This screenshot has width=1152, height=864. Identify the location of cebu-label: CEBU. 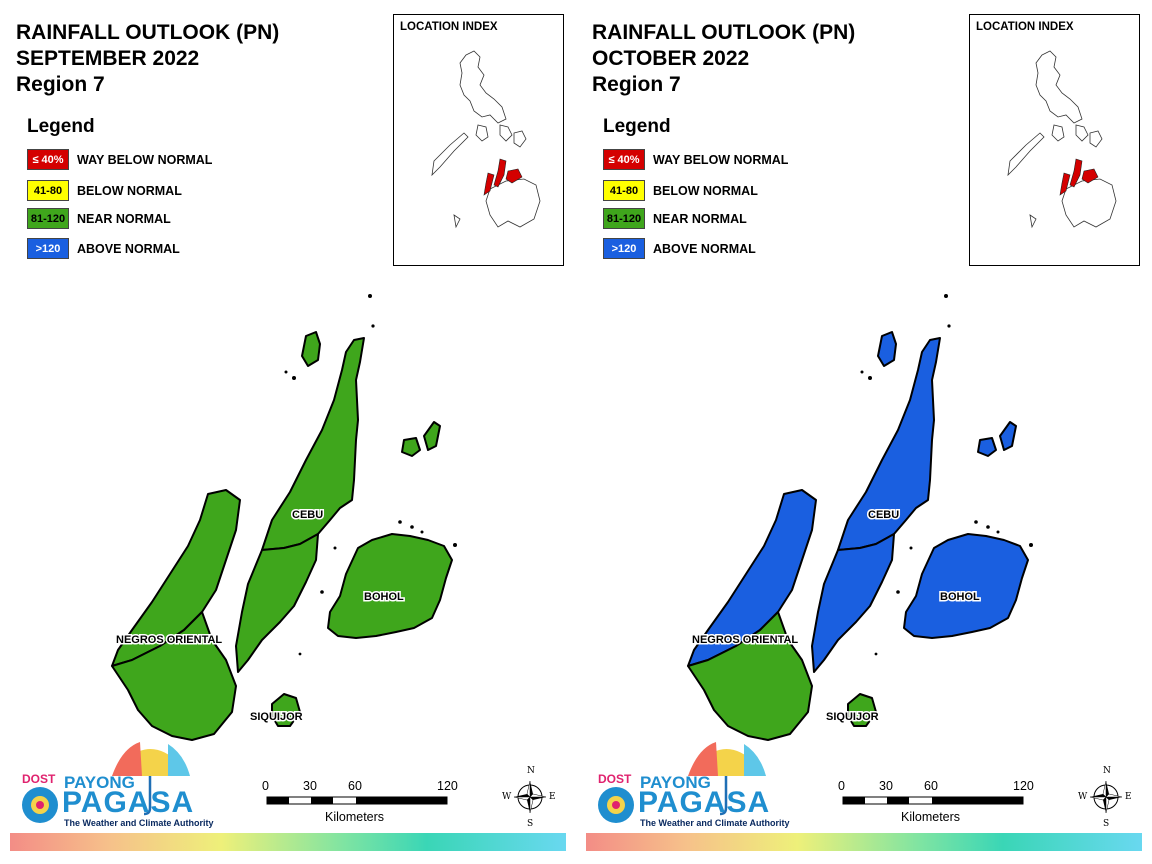
(883, 515).